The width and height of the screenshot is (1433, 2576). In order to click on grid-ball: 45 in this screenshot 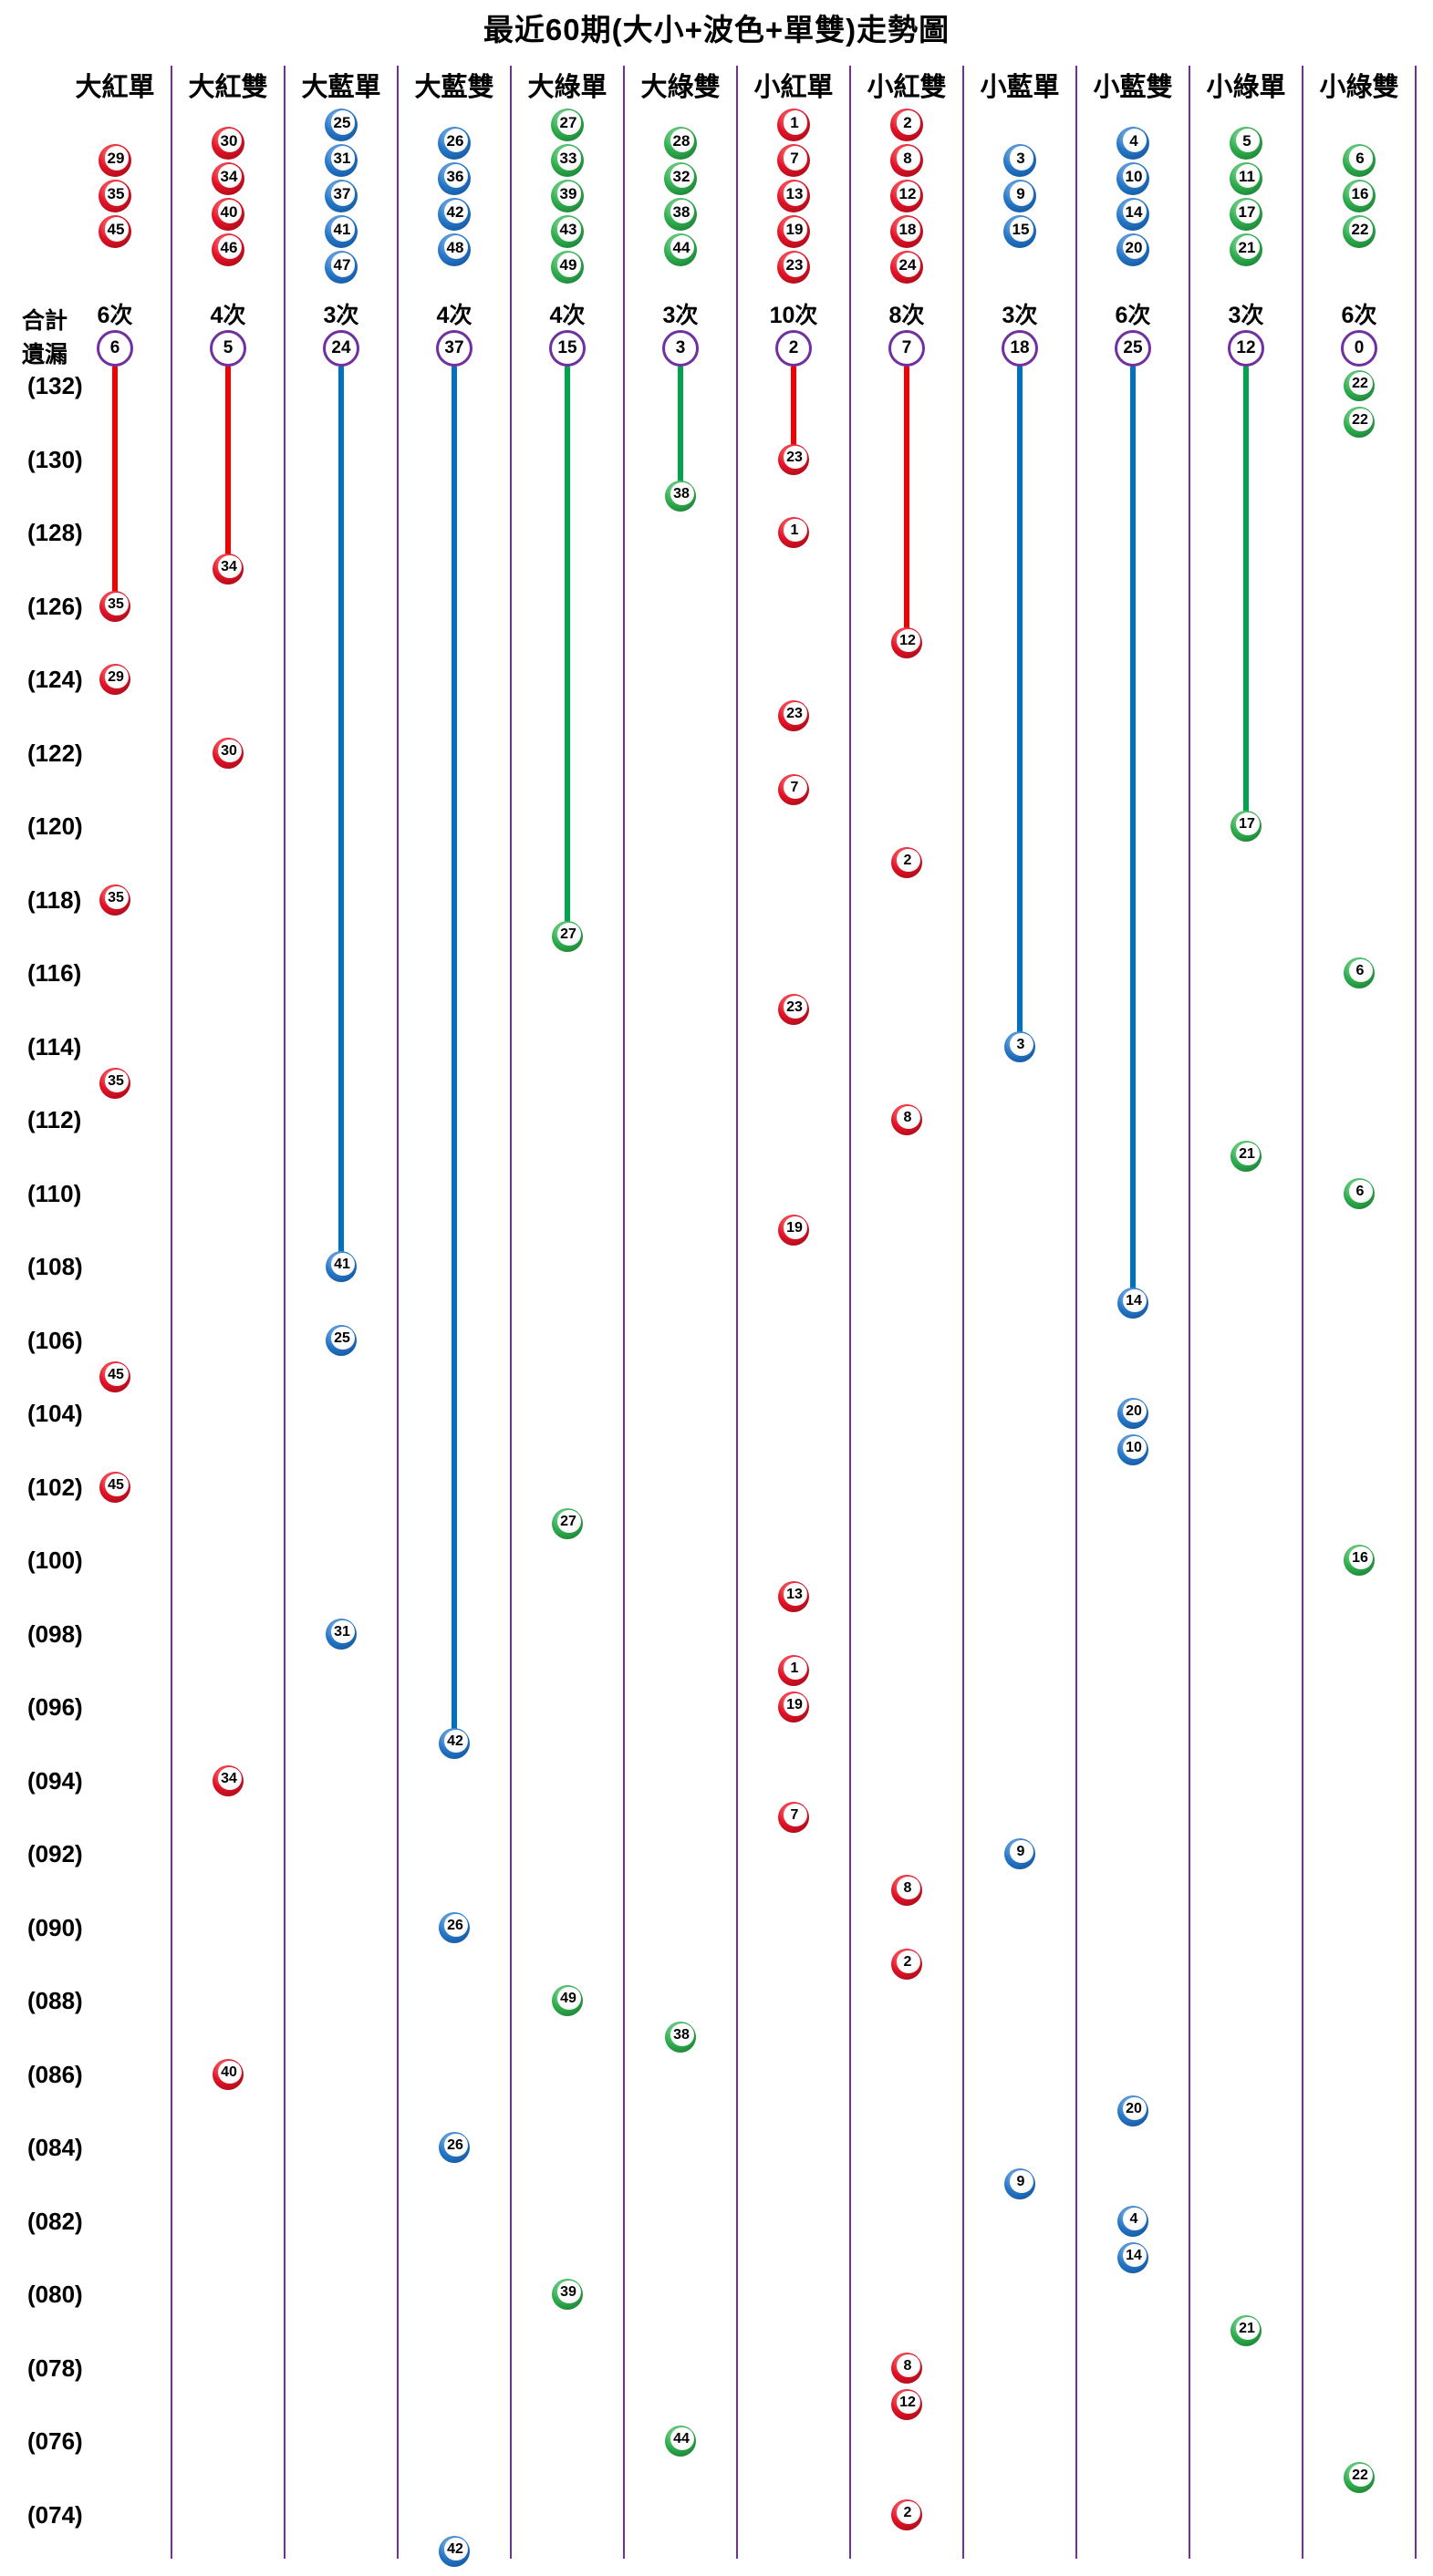, I will do `click(115, 1487)`.